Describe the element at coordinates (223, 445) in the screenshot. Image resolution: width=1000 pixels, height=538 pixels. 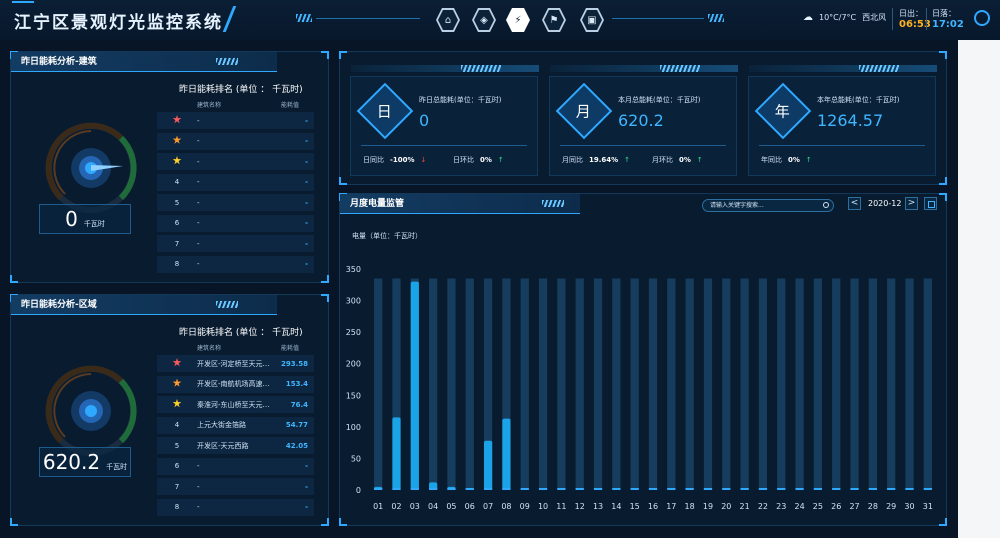
I see `row-name: 开发区-天元西路` at that location.